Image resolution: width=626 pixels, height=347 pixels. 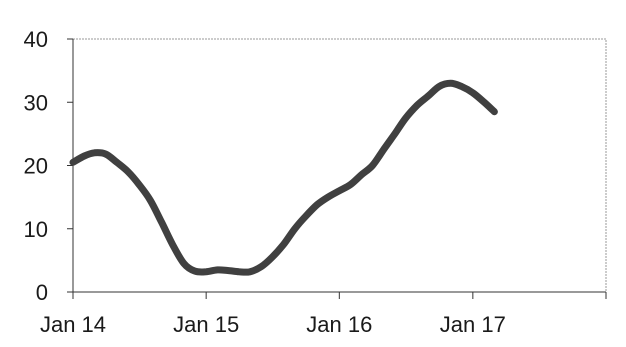 What do you see at coordinates (206, 324) in the screenshot?
I see `x-tick-label: Jan 15` at bounding box center [206, 324].